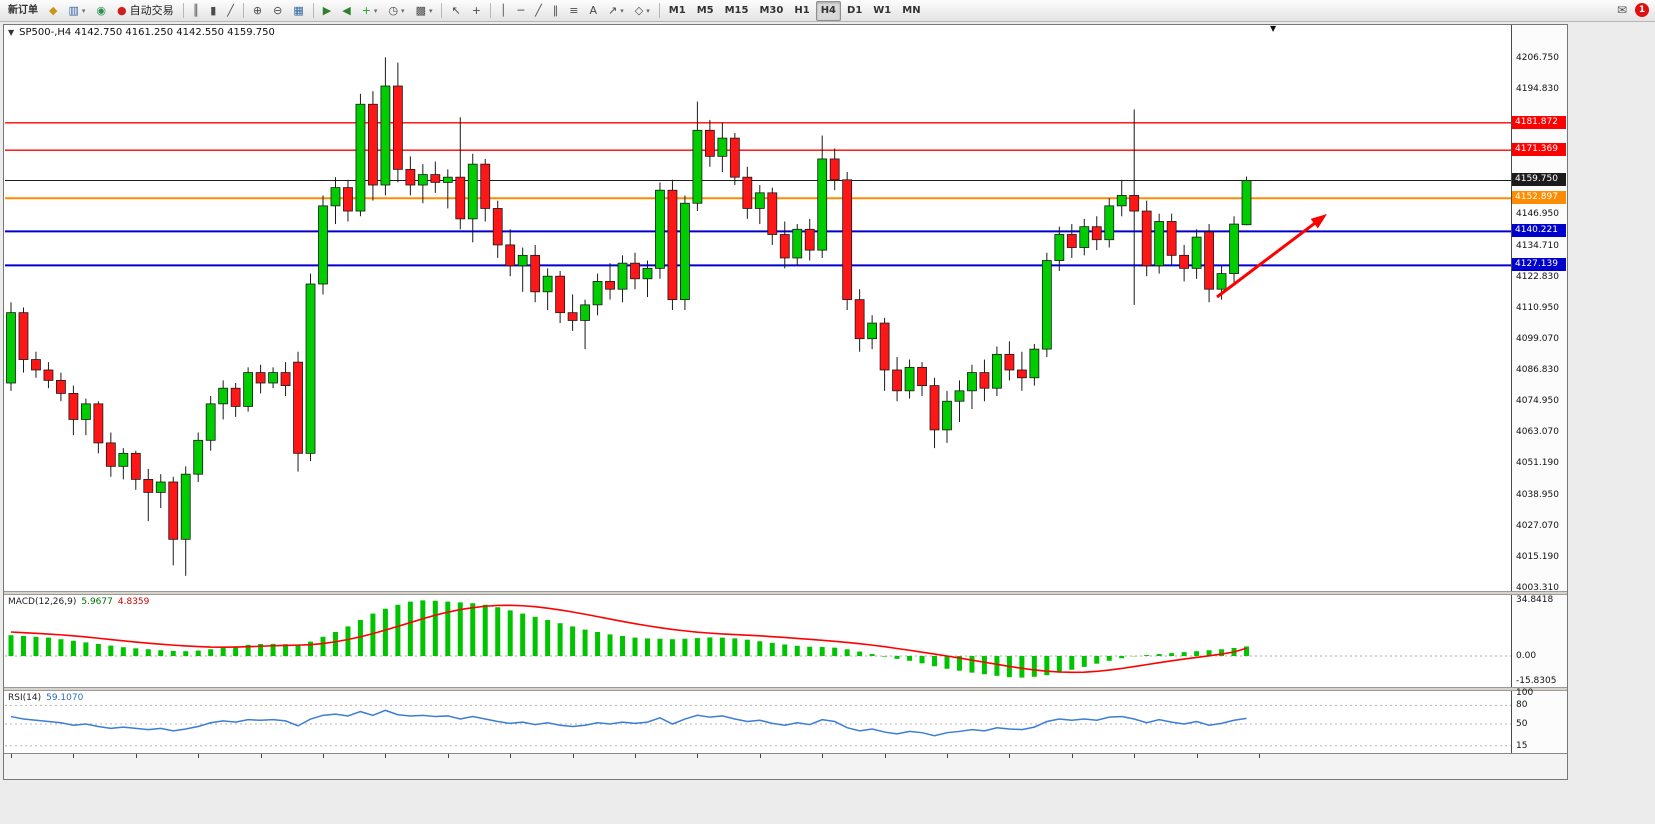  I want to click on y-axis-label: 4074.950, so click(1537, 401).